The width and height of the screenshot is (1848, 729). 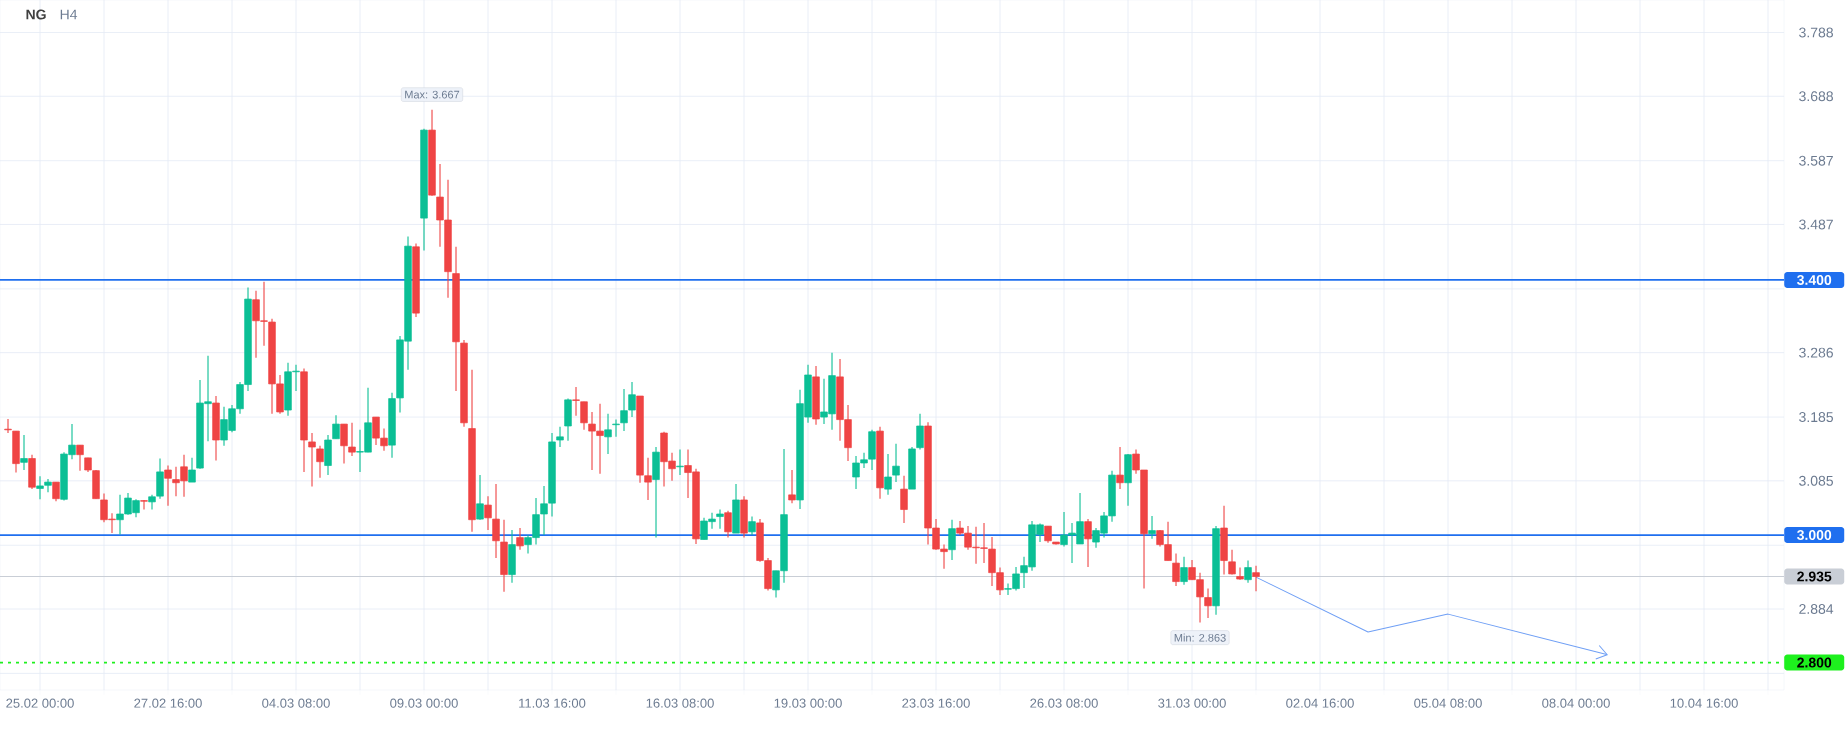 What do you see at coordinates (1814, 279) in the screenshot?
I see `ref-line-label: 3.400` at bounding box center [1814, 279].